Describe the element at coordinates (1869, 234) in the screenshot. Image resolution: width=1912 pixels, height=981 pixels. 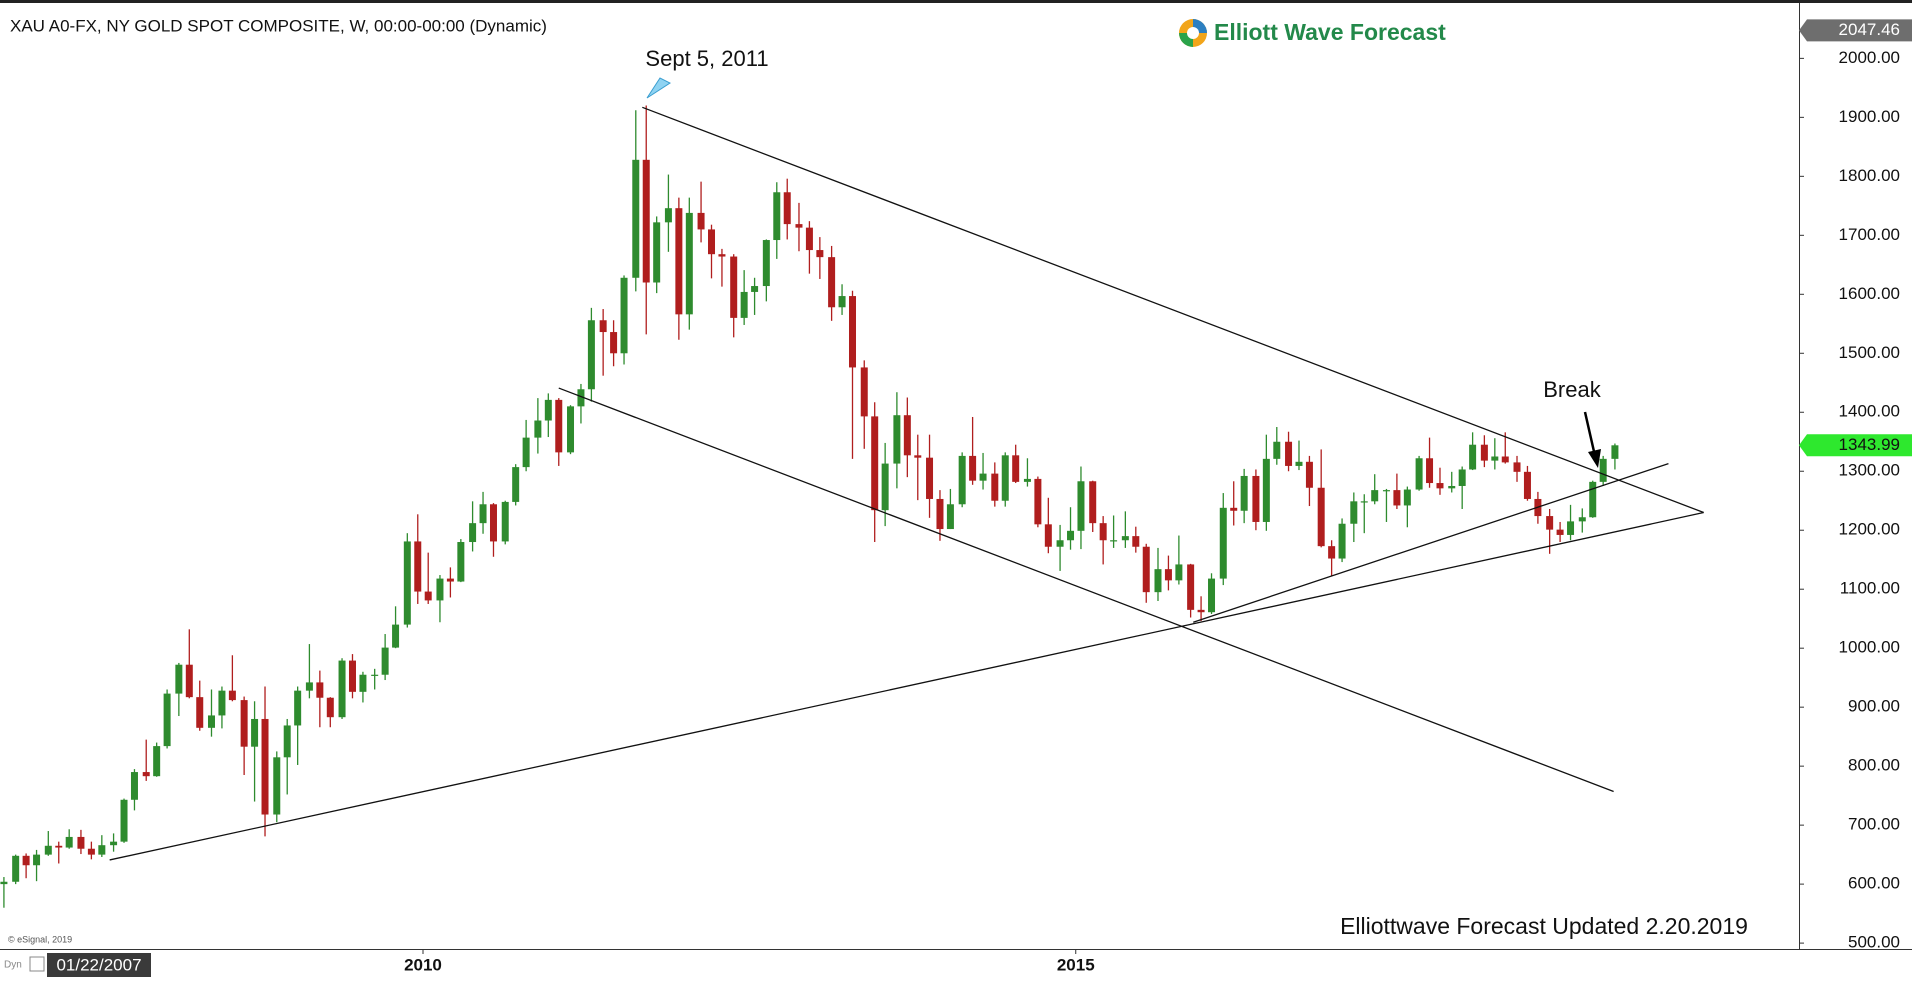
I see `y-tick-label: 1700.00` at that location.